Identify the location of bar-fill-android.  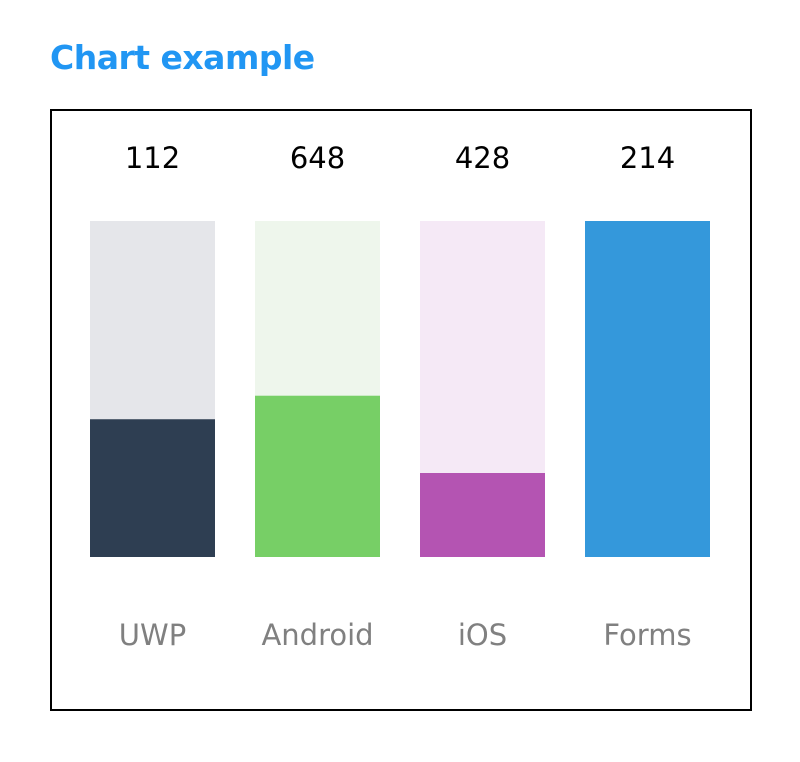
(317, 476).